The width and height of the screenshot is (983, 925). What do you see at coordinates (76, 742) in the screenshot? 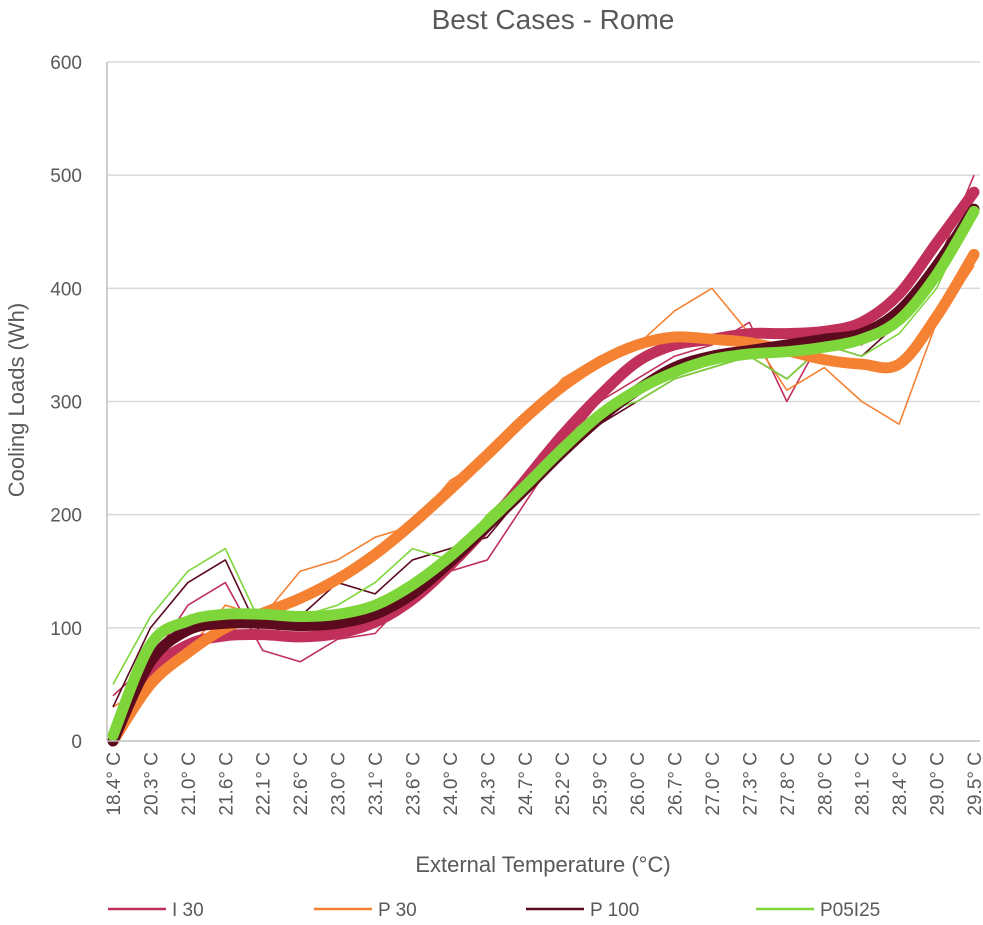
I see `y-tick-0: 0` at bounding box center [76, 742].